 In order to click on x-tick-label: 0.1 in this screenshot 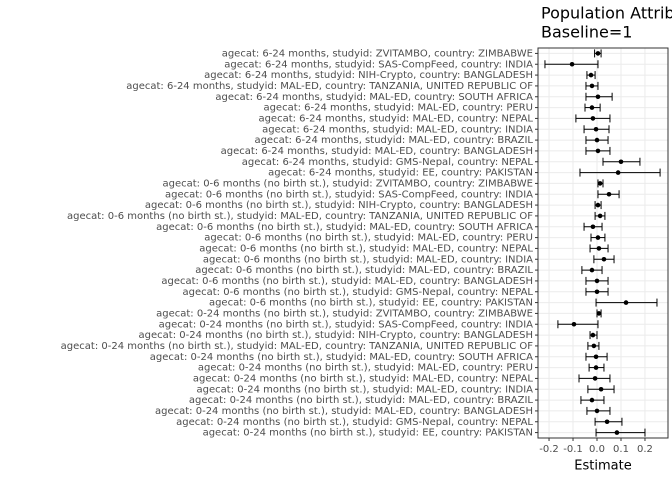, I will do `click(621, 449)`.